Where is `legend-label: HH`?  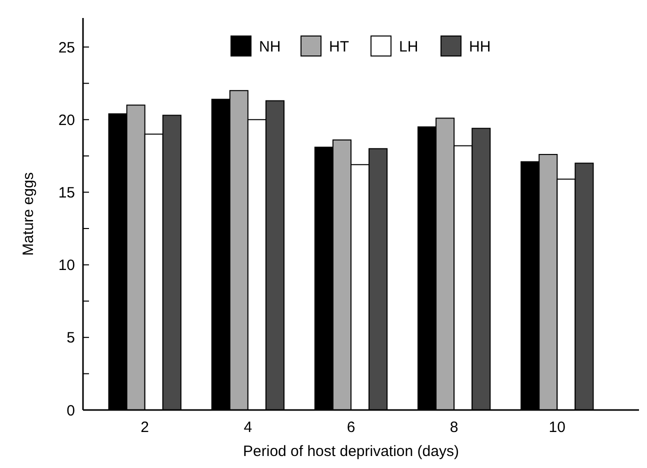 legend-label: HH is located at coordinates (480, 47).